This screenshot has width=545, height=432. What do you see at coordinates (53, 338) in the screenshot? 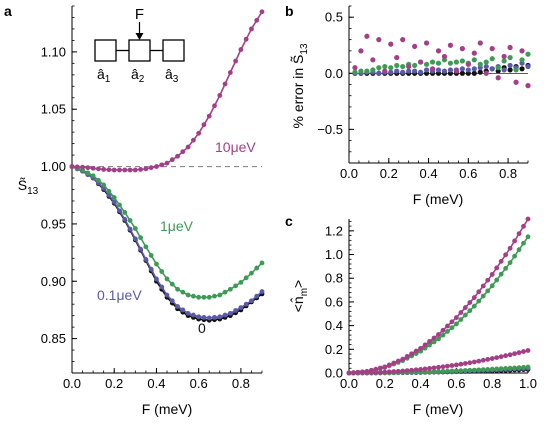
I see `a-y-tick-label: 0.85` at bounding box center [53, 338].